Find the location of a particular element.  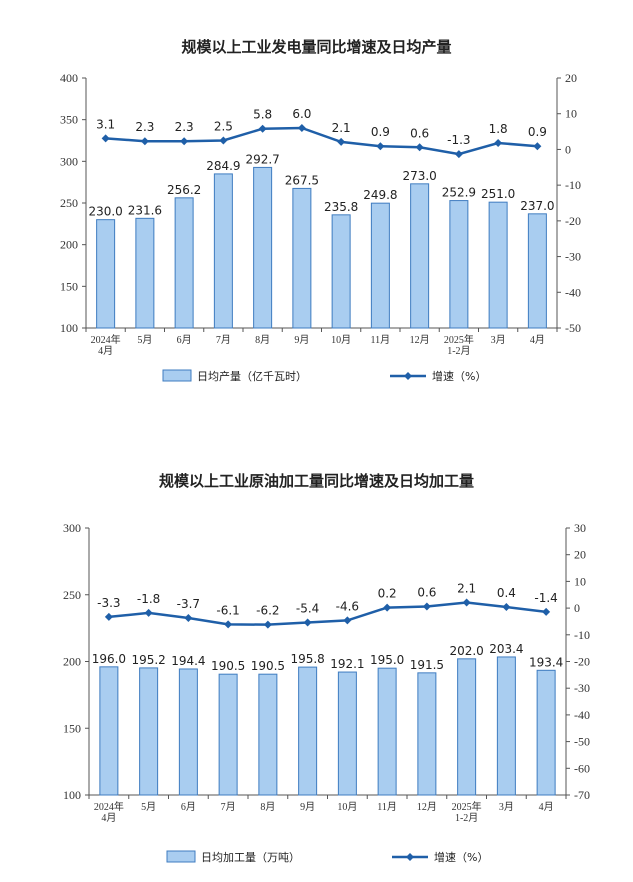

chart-1-x-tick-label: 10月 is located at coordinates (341, 340).